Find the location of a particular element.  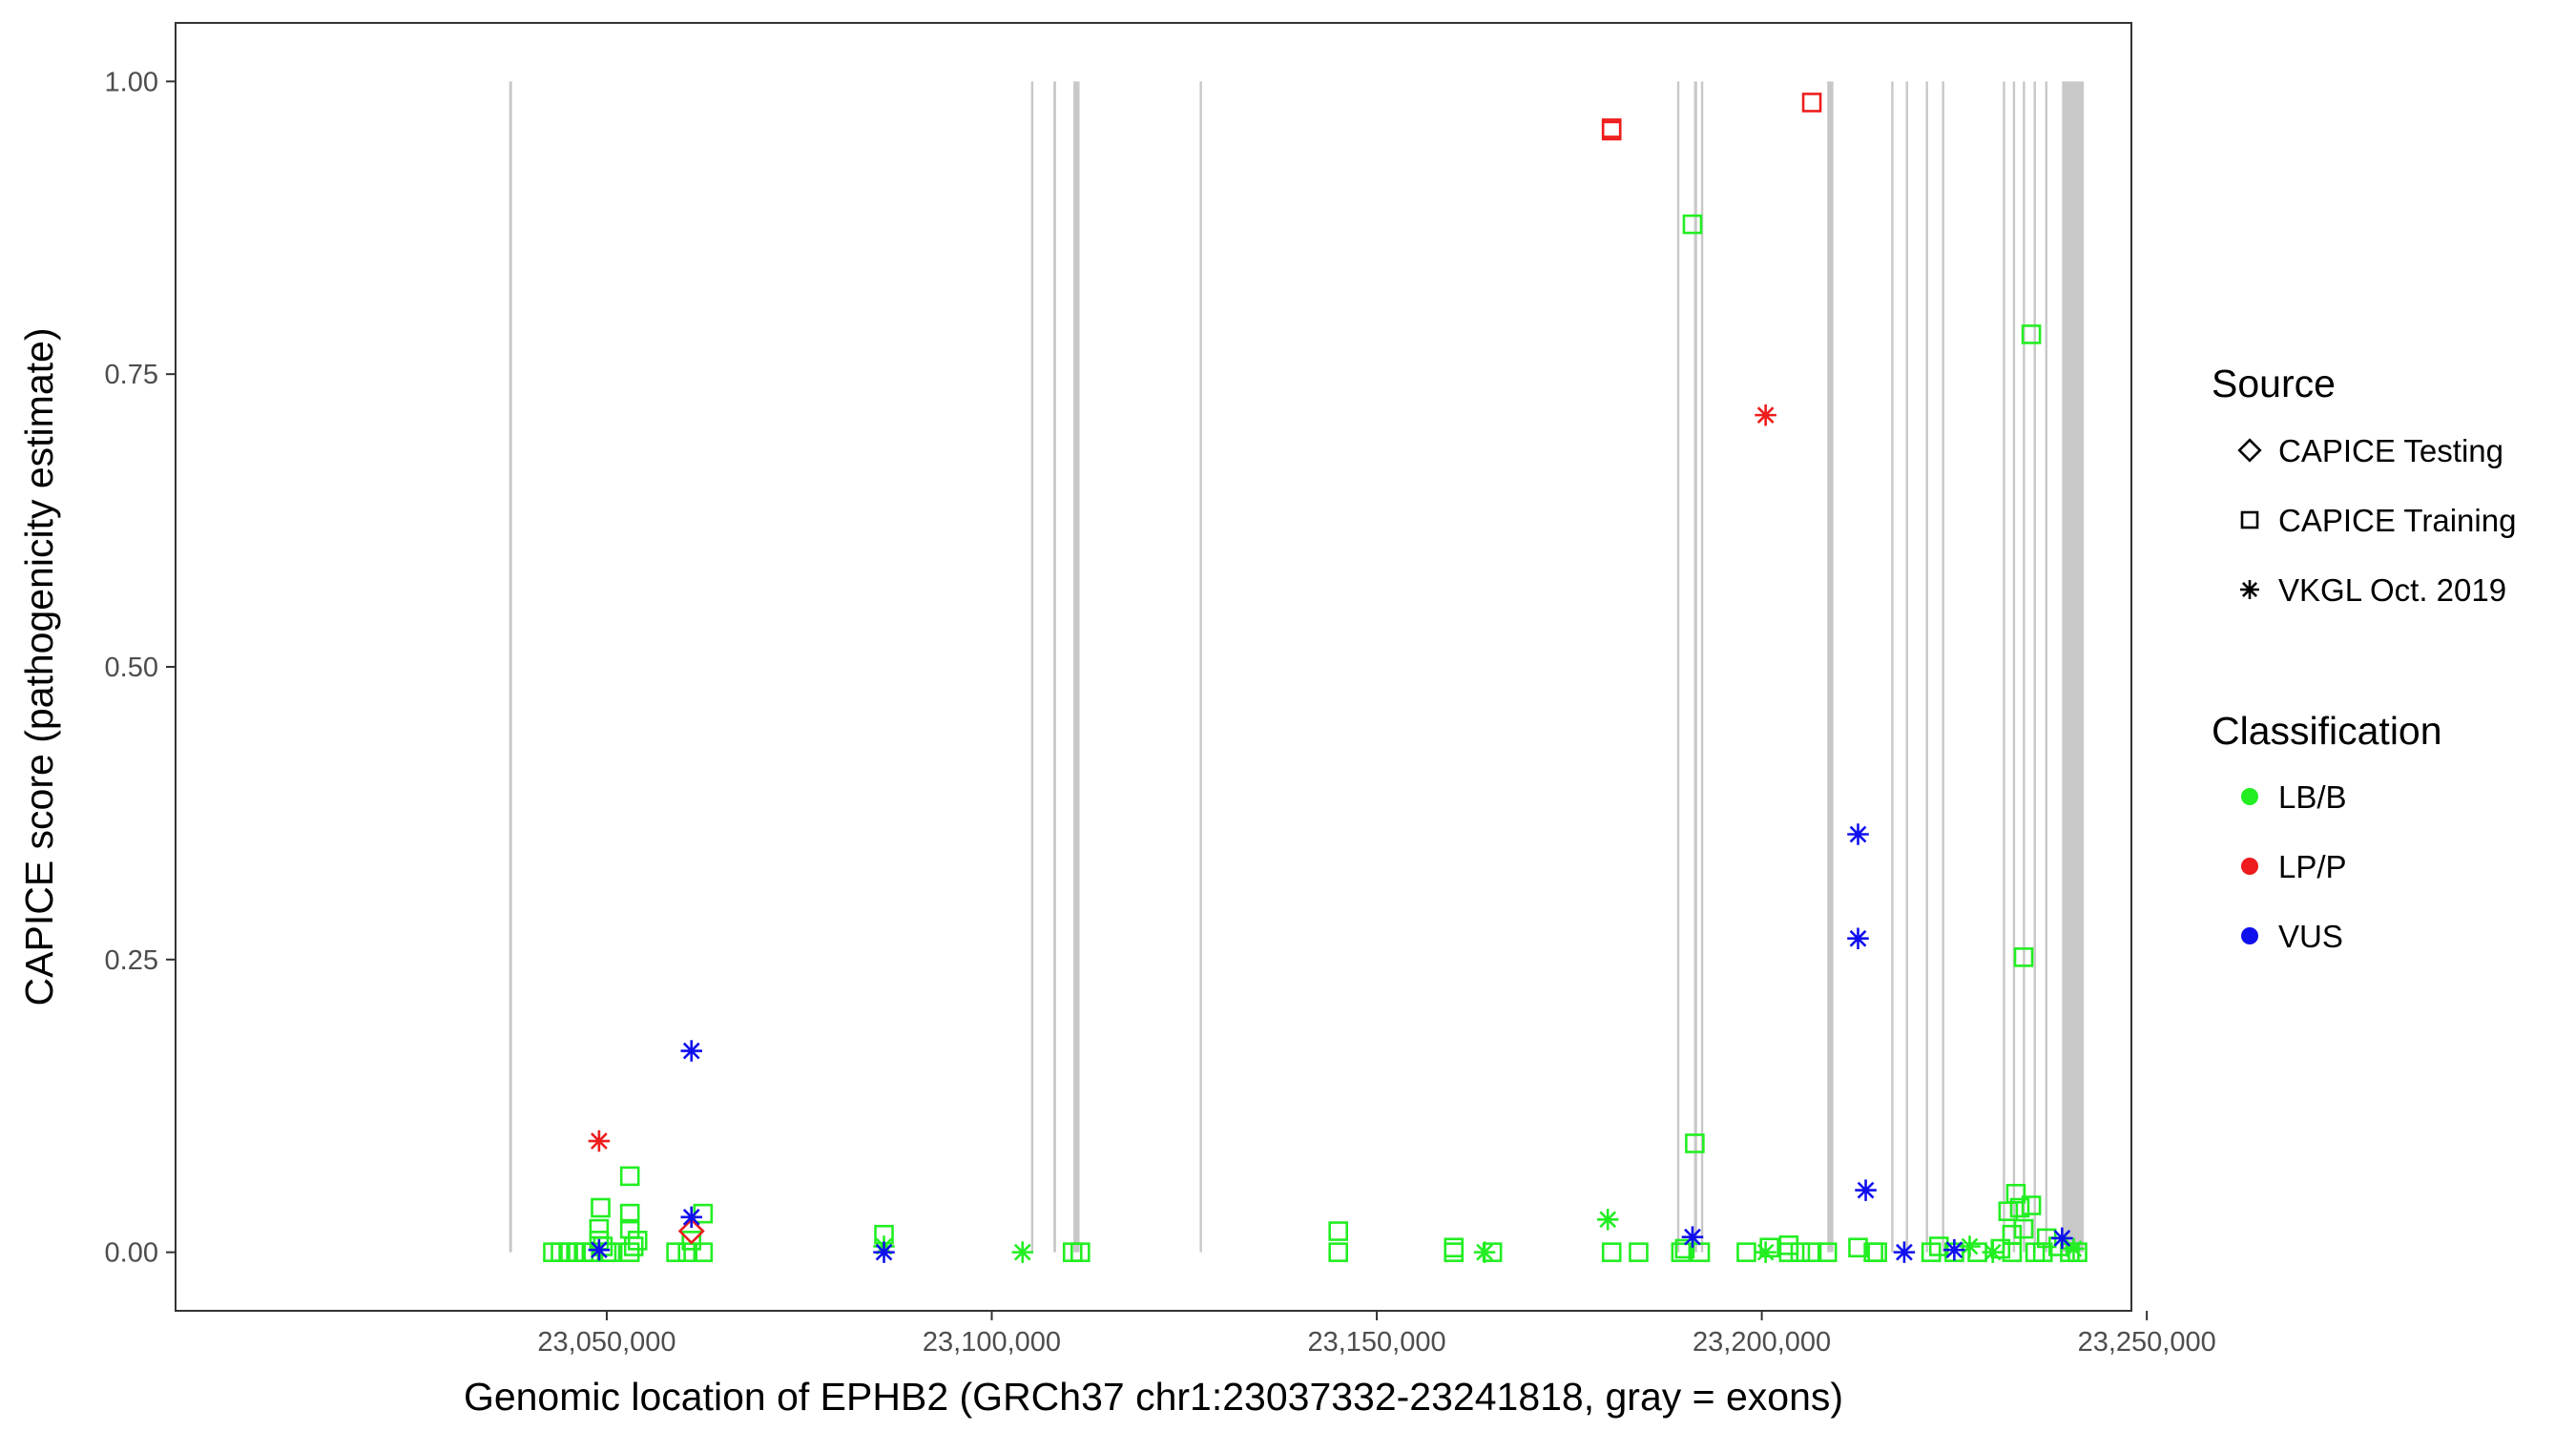

x-tick-label: 23,250,000 is located at coordinates (2147, 1342).